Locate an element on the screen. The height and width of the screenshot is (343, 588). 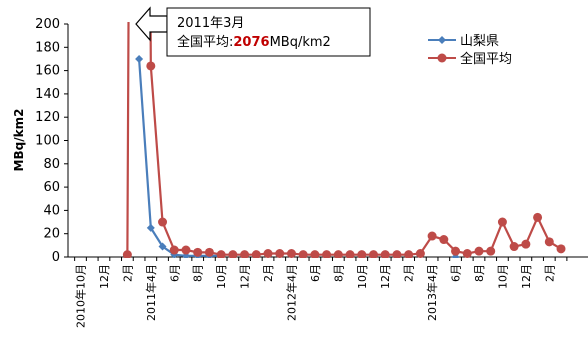
callout-line2: 全国平均:2076MBq/km2 is located at coordinates (254, 42).